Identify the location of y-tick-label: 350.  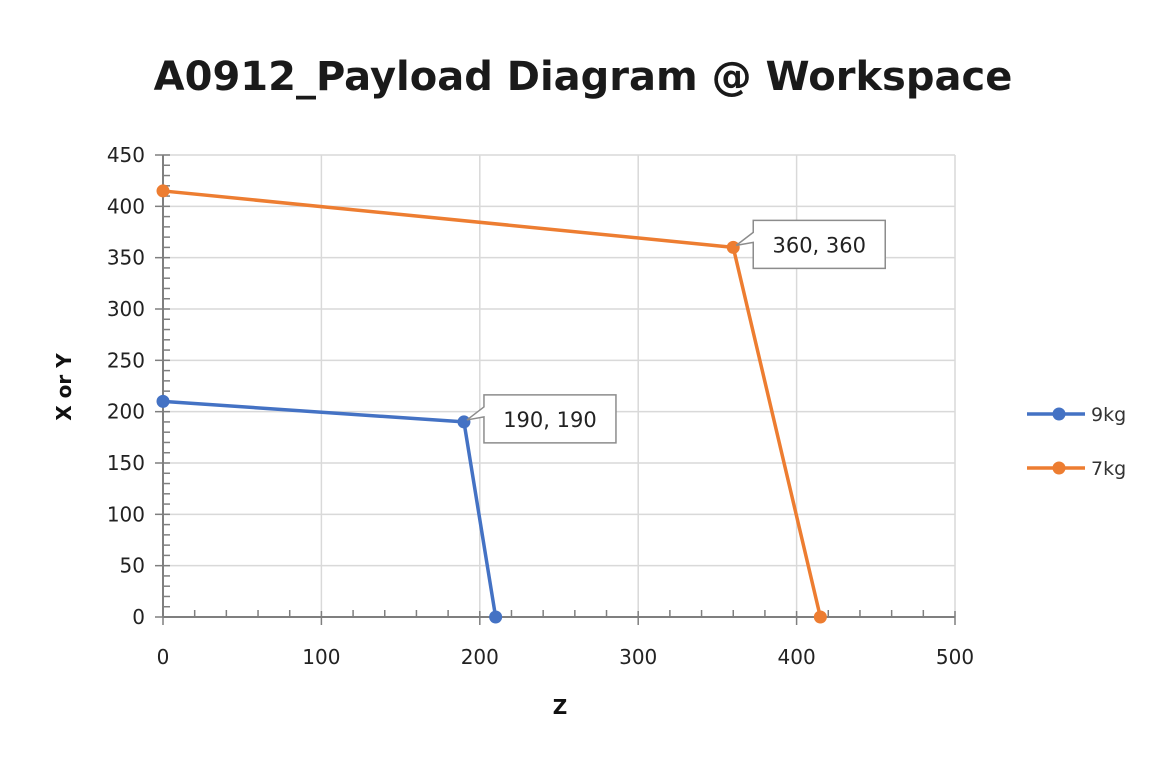
(126, 258).